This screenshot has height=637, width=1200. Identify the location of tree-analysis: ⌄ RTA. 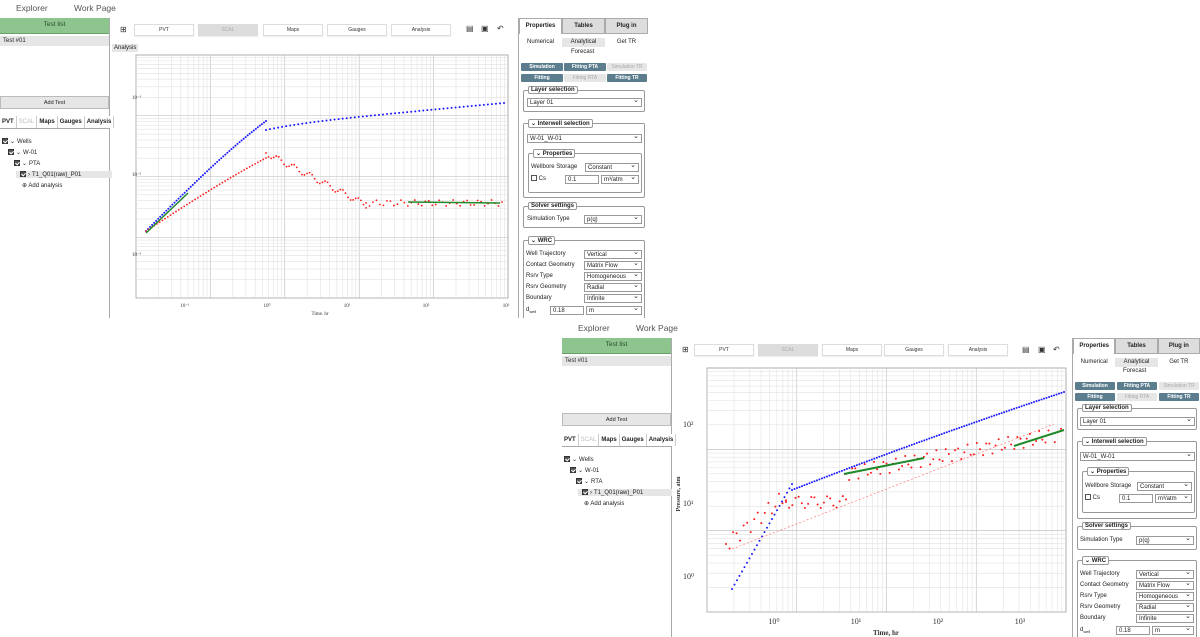
(589, 481).